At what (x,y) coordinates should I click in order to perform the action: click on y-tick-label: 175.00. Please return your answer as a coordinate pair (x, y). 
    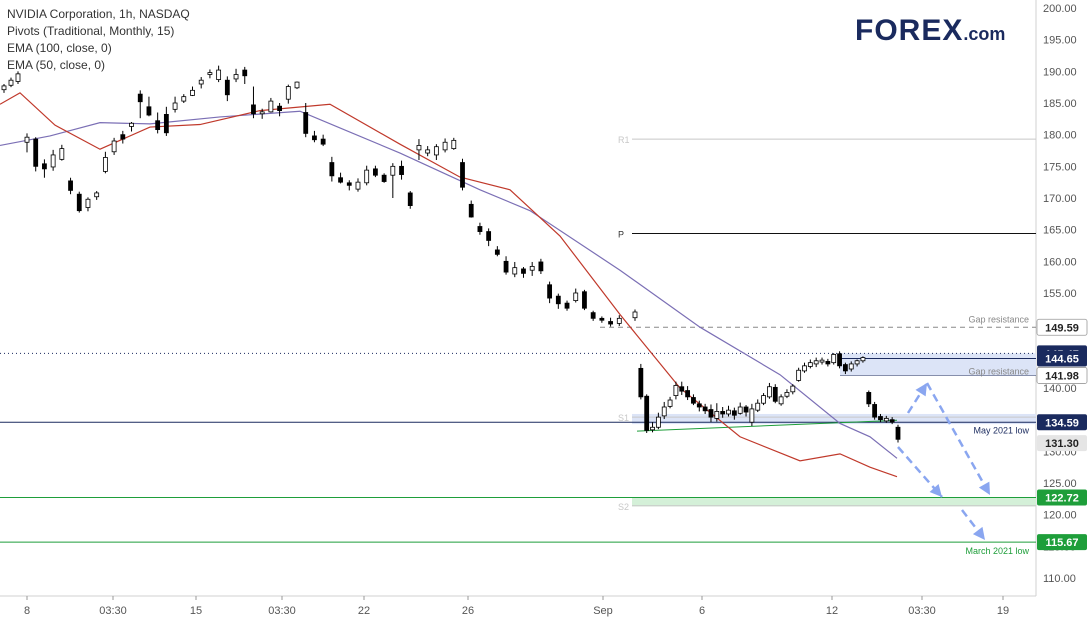
    Looking at the image, I should click on (1060, 167).